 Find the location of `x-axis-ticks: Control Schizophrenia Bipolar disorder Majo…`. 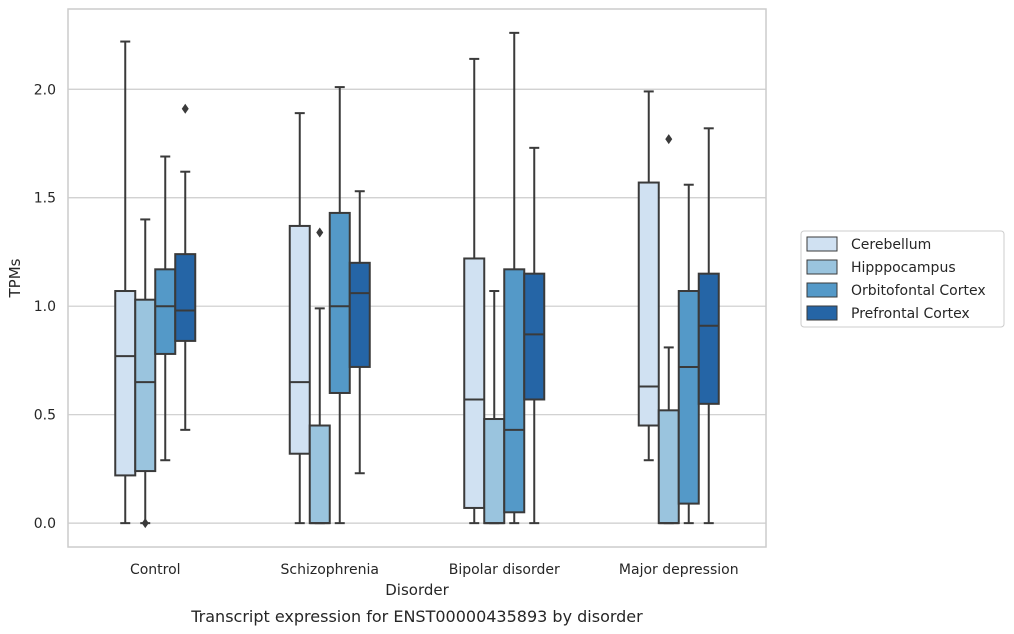

x-axis-ticks: Control Schizophrenia Bipolar disorder Majo… is located at coordinates (434, 570).